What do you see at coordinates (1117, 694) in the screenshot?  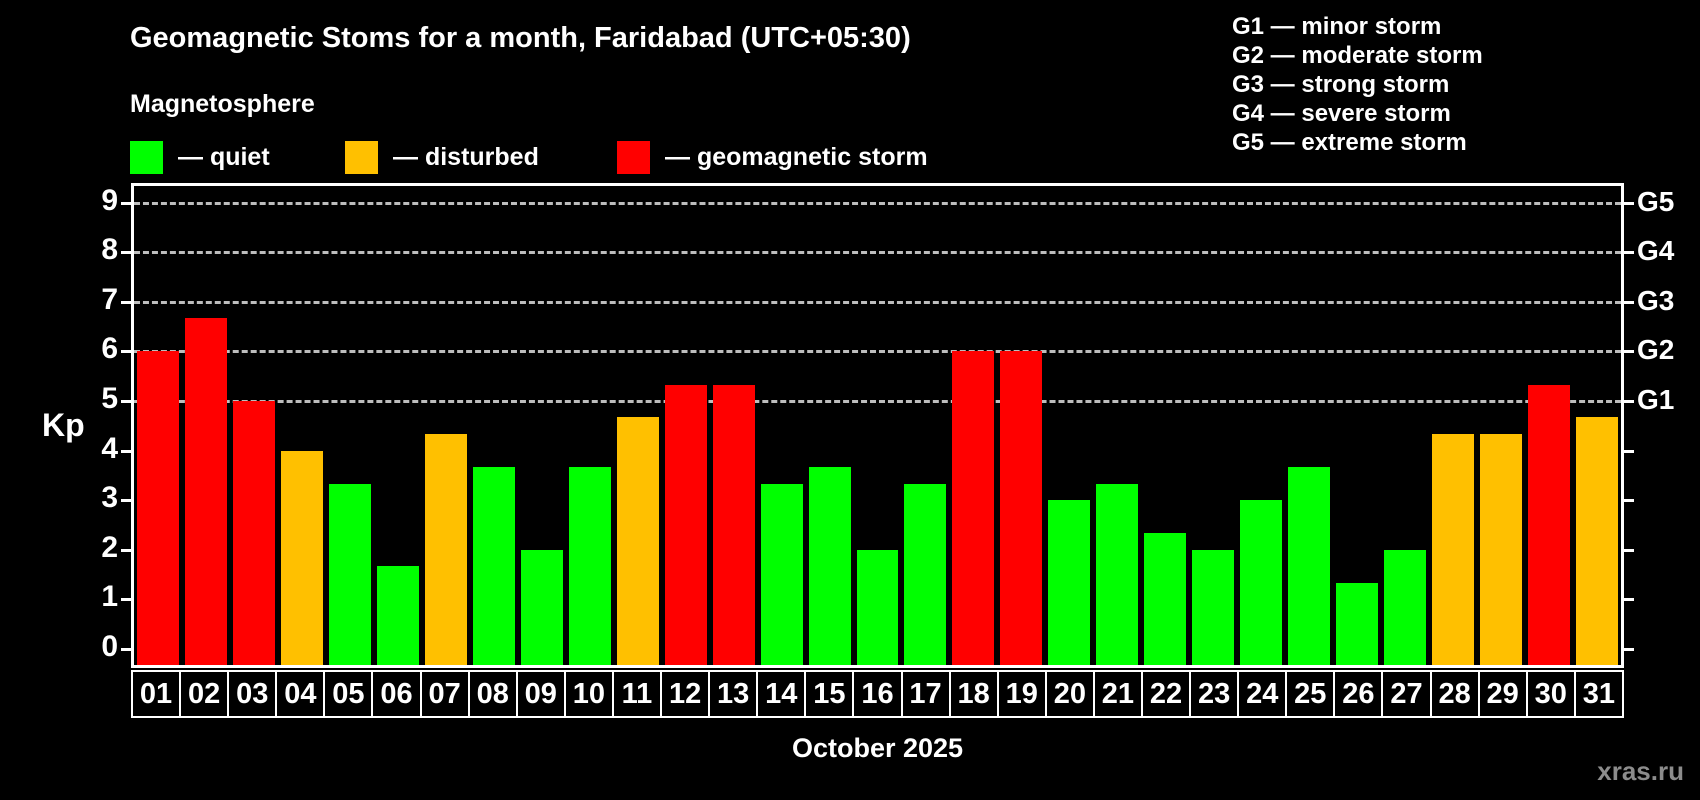 I see `day-label-21: 21` at bounding box center [1117, 694].